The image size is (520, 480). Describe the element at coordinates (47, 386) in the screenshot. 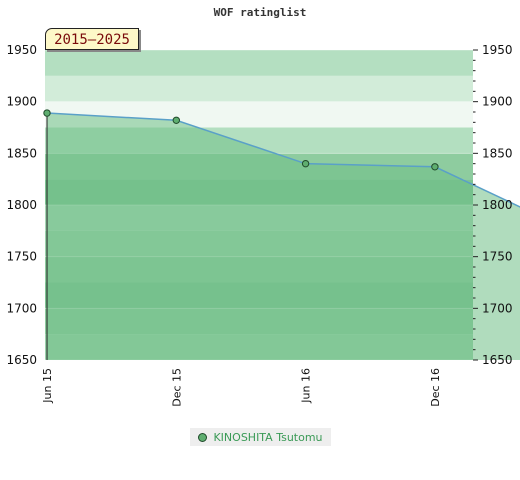

I see `x-tick-label: Jun 15` at that location.